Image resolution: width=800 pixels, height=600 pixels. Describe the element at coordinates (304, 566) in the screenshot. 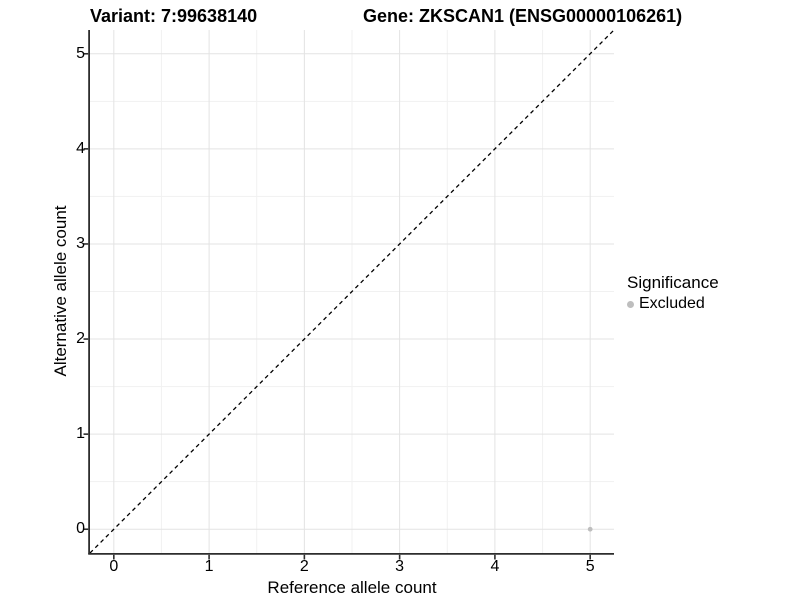

I see `x-tick-label: 2` at that location.